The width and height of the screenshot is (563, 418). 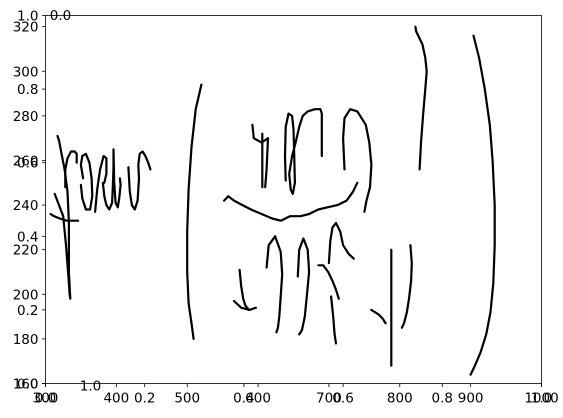 I want to click on x-tick-label: 400, so click(x=116, y=399).